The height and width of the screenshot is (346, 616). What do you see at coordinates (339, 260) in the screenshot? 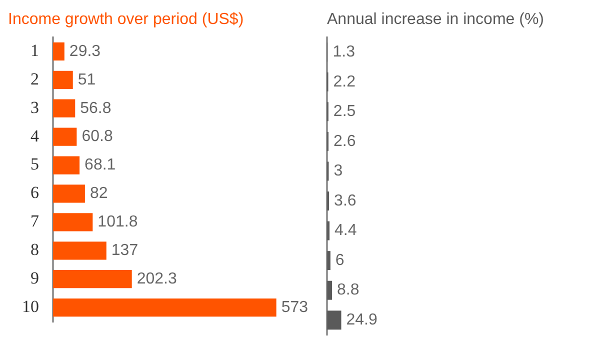
I see `data-label: 6` at bounding box center [339, 260].